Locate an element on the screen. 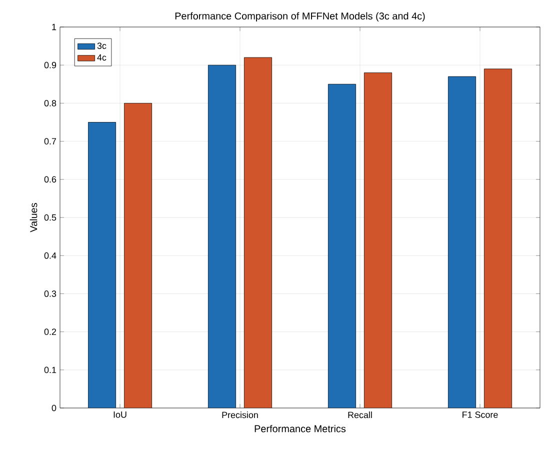  x-axis-title: Performance Metrics is located at coordinates (300, 428).